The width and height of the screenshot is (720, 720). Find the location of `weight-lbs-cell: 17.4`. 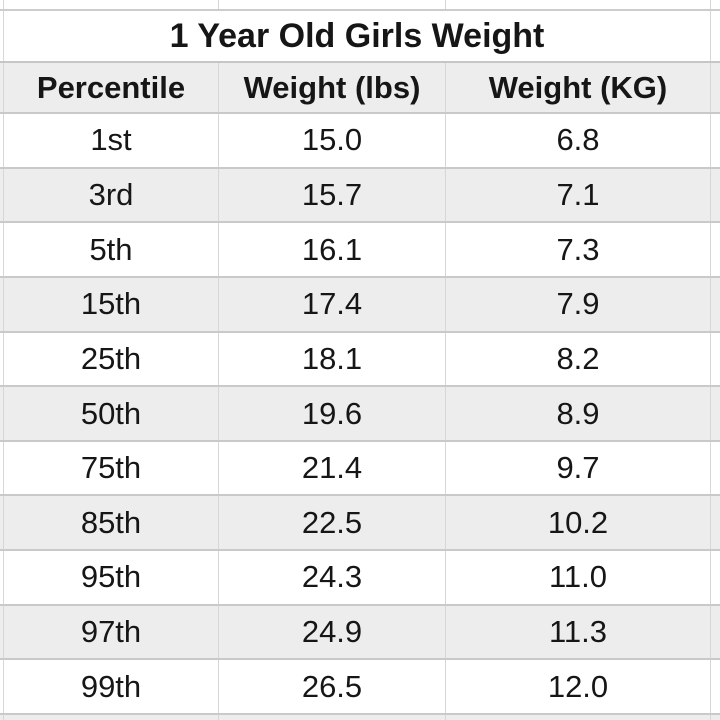

weight-lbs-cell: 17.4 is located at coordinates (331, 304).